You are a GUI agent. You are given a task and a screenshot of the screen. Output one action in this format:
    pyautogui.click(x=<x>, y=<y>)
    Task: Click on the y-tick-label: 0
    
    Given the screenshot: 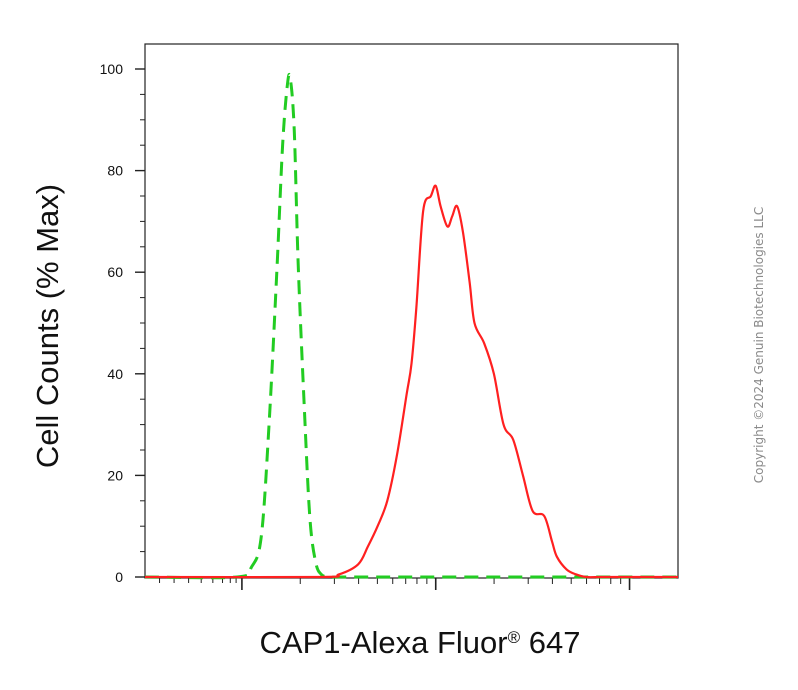 What is the action you would take?
    pyautogui.click(x=119, y=577)
    